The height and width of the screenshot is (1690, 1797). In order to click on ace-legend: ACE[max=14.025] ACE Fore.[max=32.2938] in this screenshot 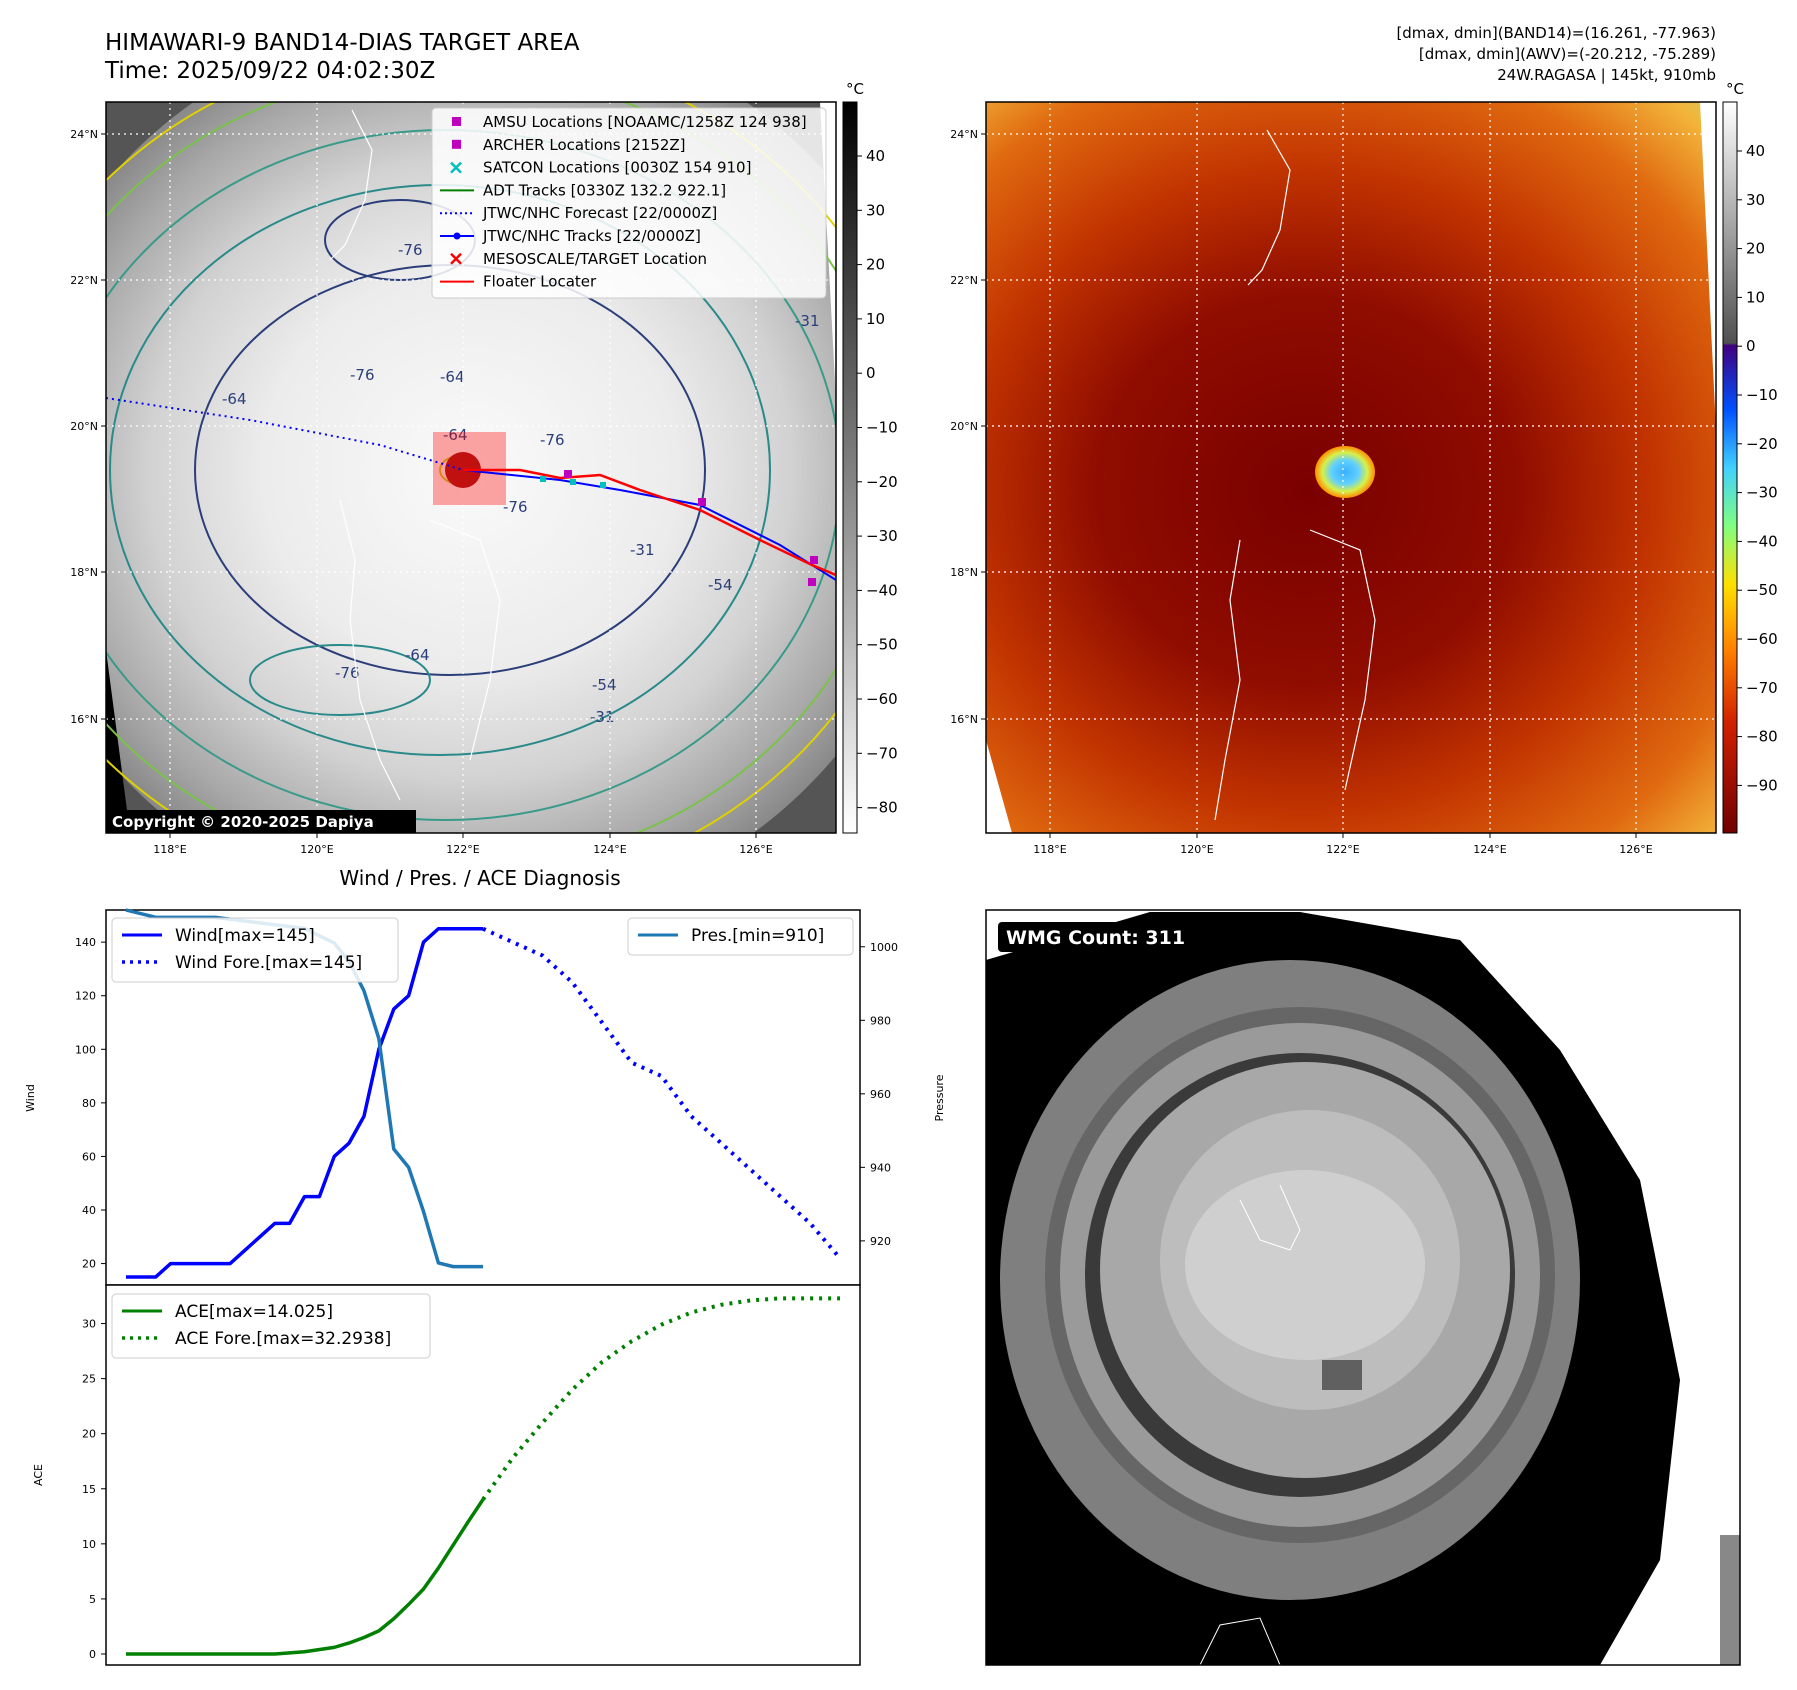, I will do `click(271, 1326)`.